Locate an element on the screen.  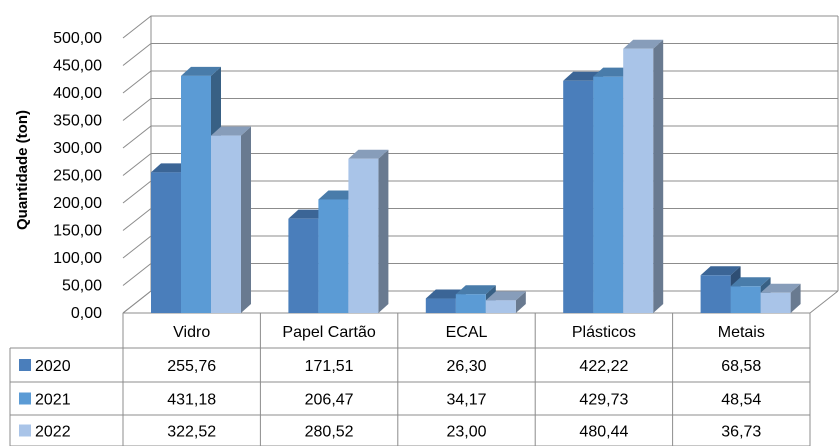
y-tick-label: 500,00 is located at coordinates (77, 38).